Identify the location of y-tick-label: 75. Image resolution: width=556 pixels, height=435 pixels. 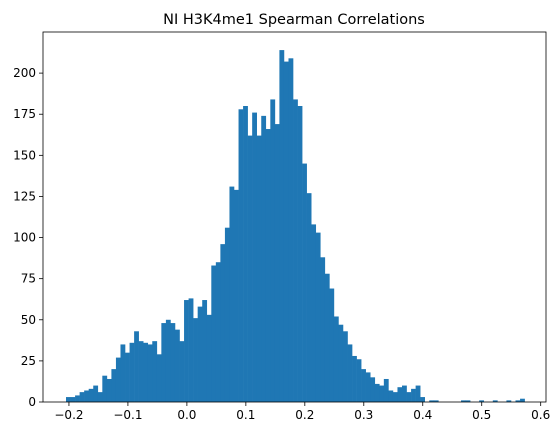
(28, 279).